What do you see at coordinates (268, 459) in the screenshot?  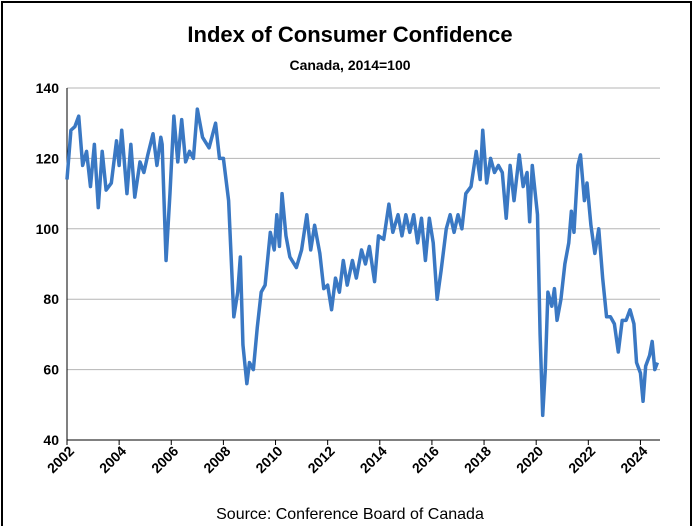 I see `x-tick-label: 2010` at bounding box center [268, 459].